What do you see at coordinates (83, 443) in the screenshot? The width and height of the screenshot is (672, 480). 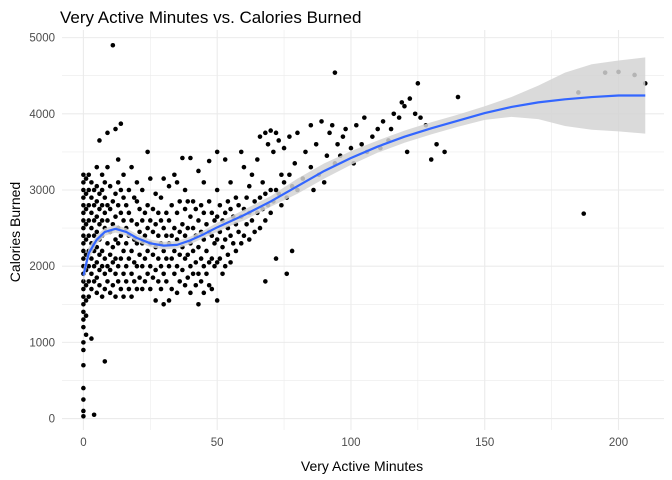 I see `x-tick-label: 0` at bounding box center [83, 443].